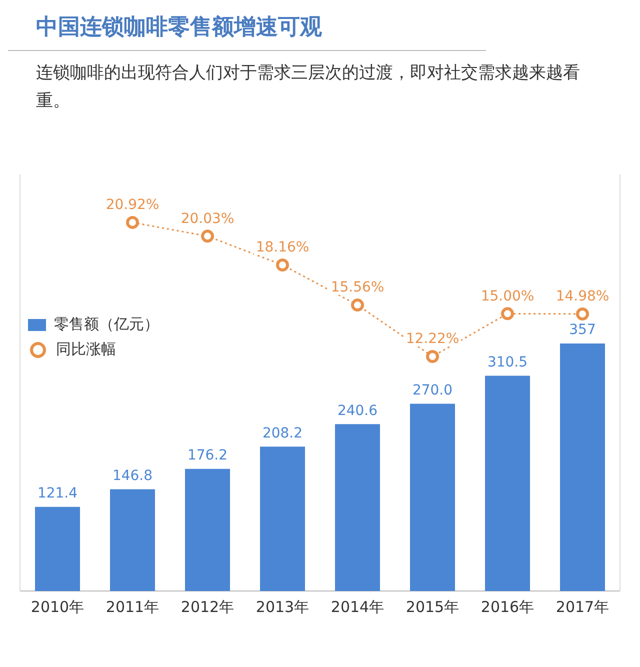 The image size is (640, 667). What do you see at coordinates (582, 330) in the screenshot?
I see `data-label: 357` at bounding box center [582, 330].